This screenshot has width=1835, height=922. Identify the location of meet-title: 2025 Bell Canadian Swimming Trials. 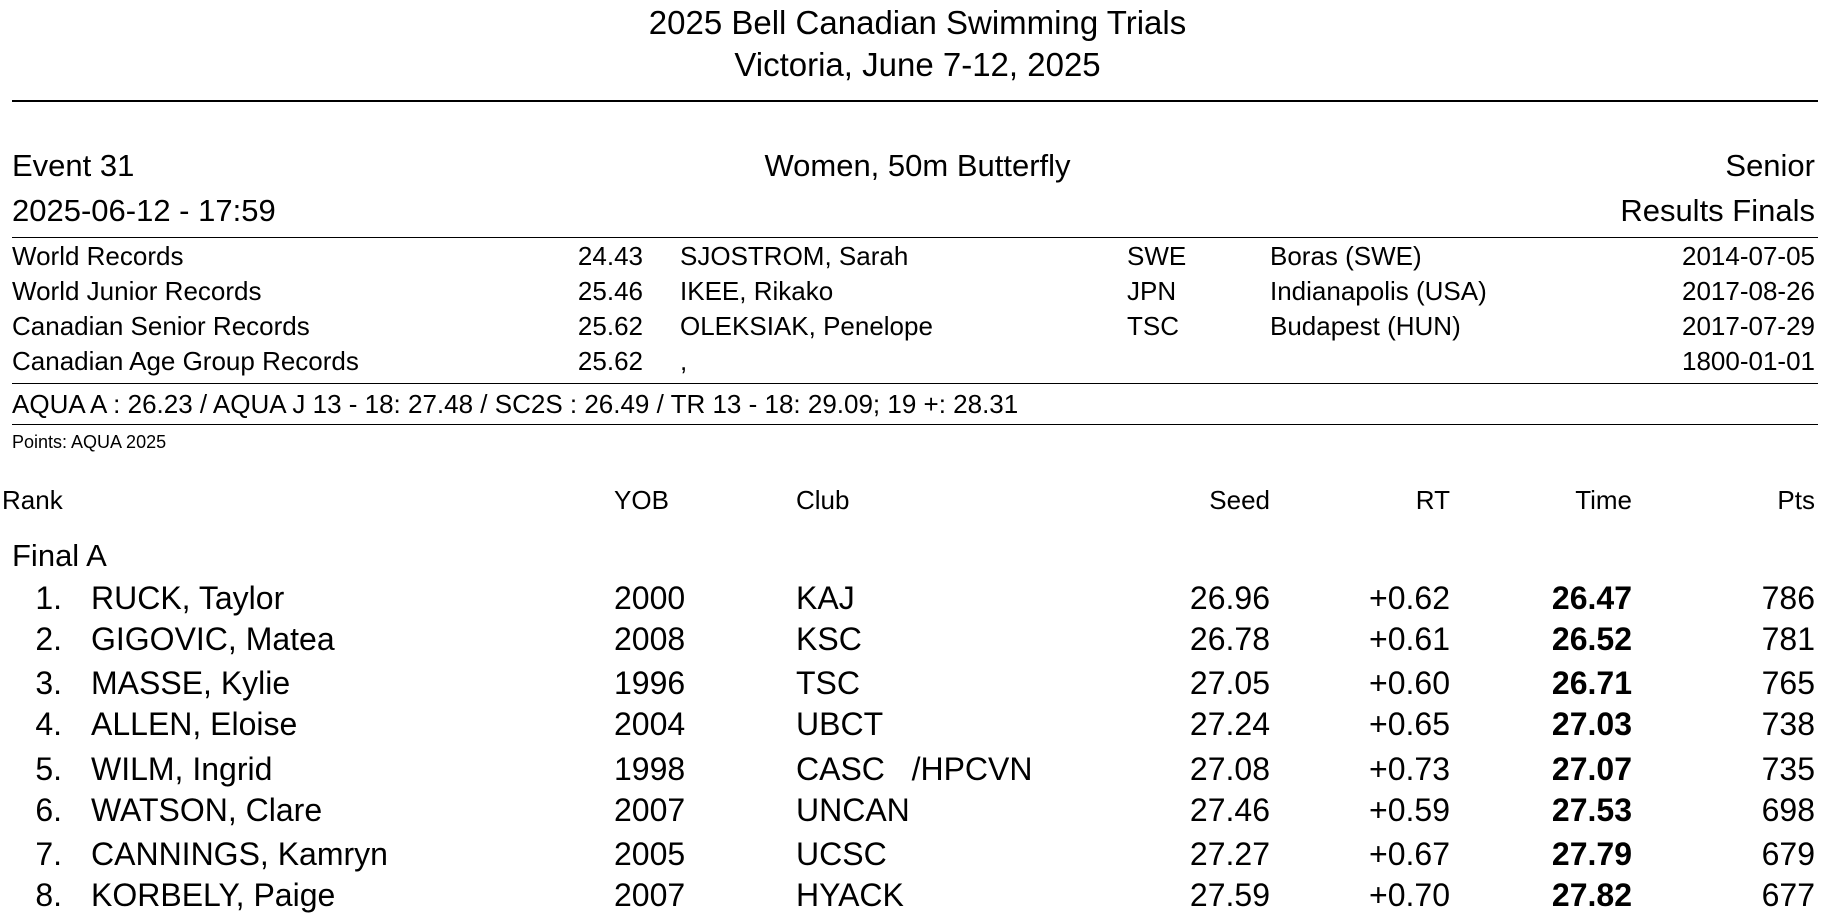
(917, 22).